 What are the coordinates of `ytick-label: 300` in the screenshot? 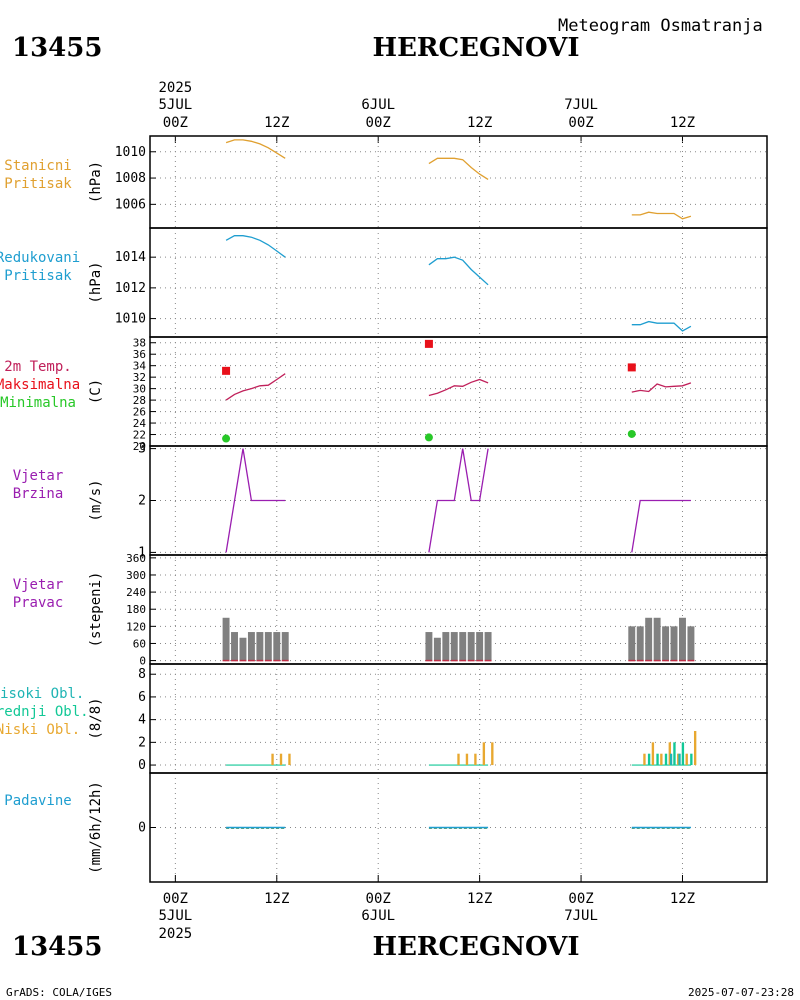 It's located at (136, 575).